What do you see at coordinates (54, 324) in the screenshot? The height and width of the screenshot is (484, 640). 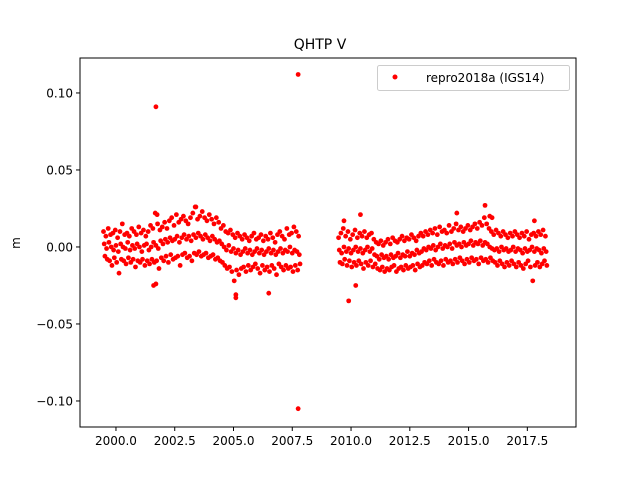 I see `y-tick-label: −0.05` at bounding box center [54, 324].